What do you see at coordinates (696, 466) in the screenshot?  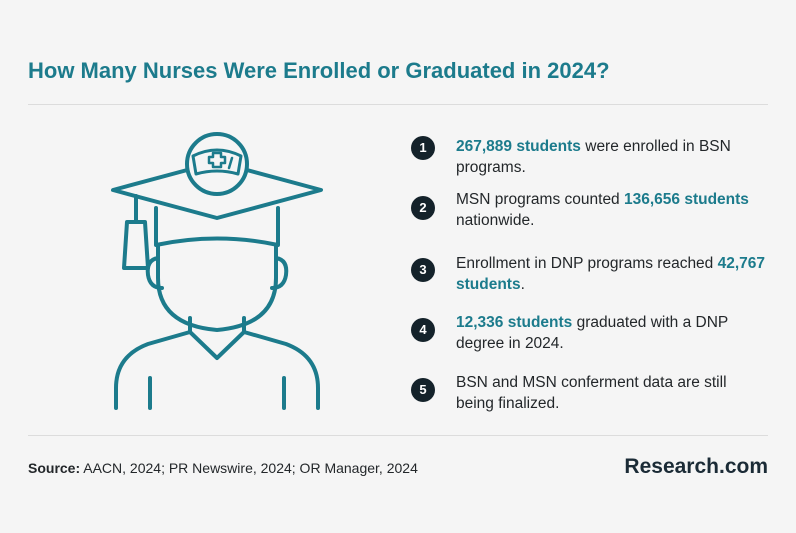 I see `research-com-logo: Research.com` at bounding box center [696, 466].